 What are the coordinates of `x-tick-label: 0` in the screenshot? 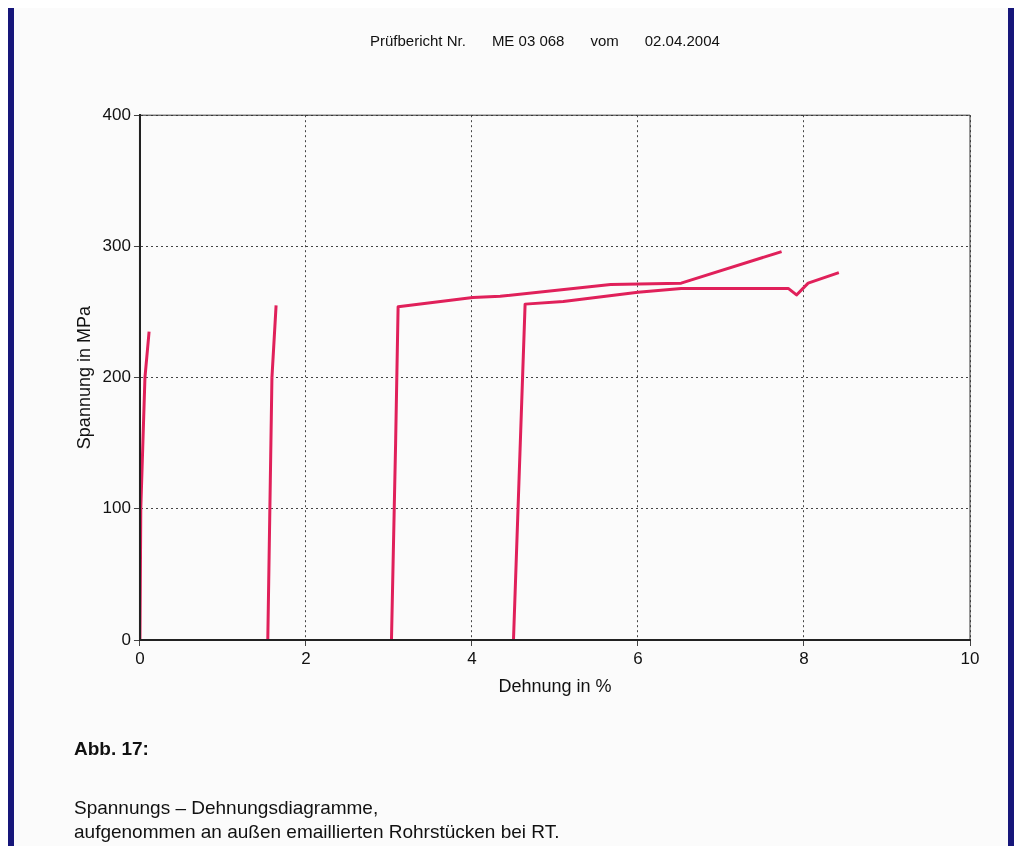 It's located at (140, 658).